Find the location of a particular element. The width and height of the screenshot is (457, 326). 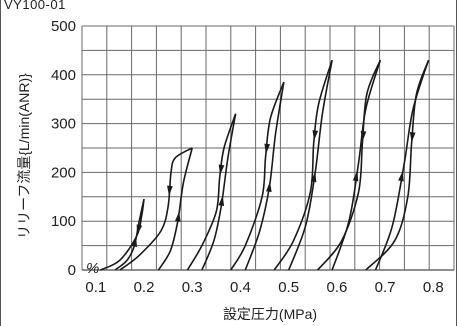

series-1-up-arrow is located at coordinates (134, 242).